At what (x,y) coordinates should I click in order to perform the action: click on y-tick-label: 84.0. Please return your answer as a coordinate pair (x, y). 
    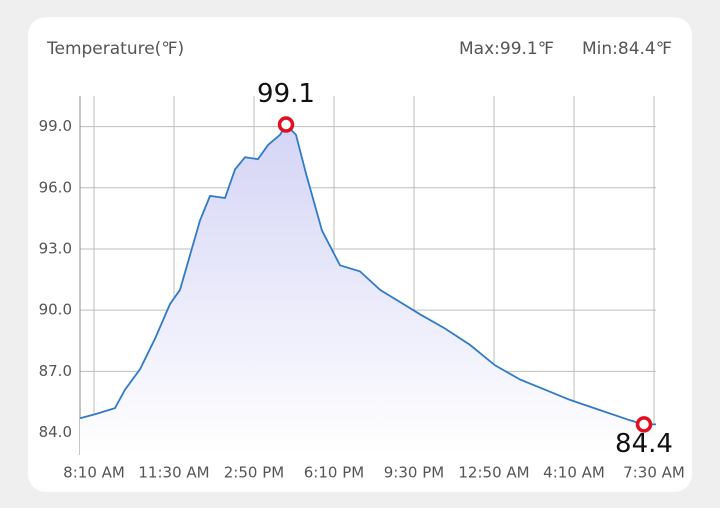
    Looking at the image, I should click on (55, 432).